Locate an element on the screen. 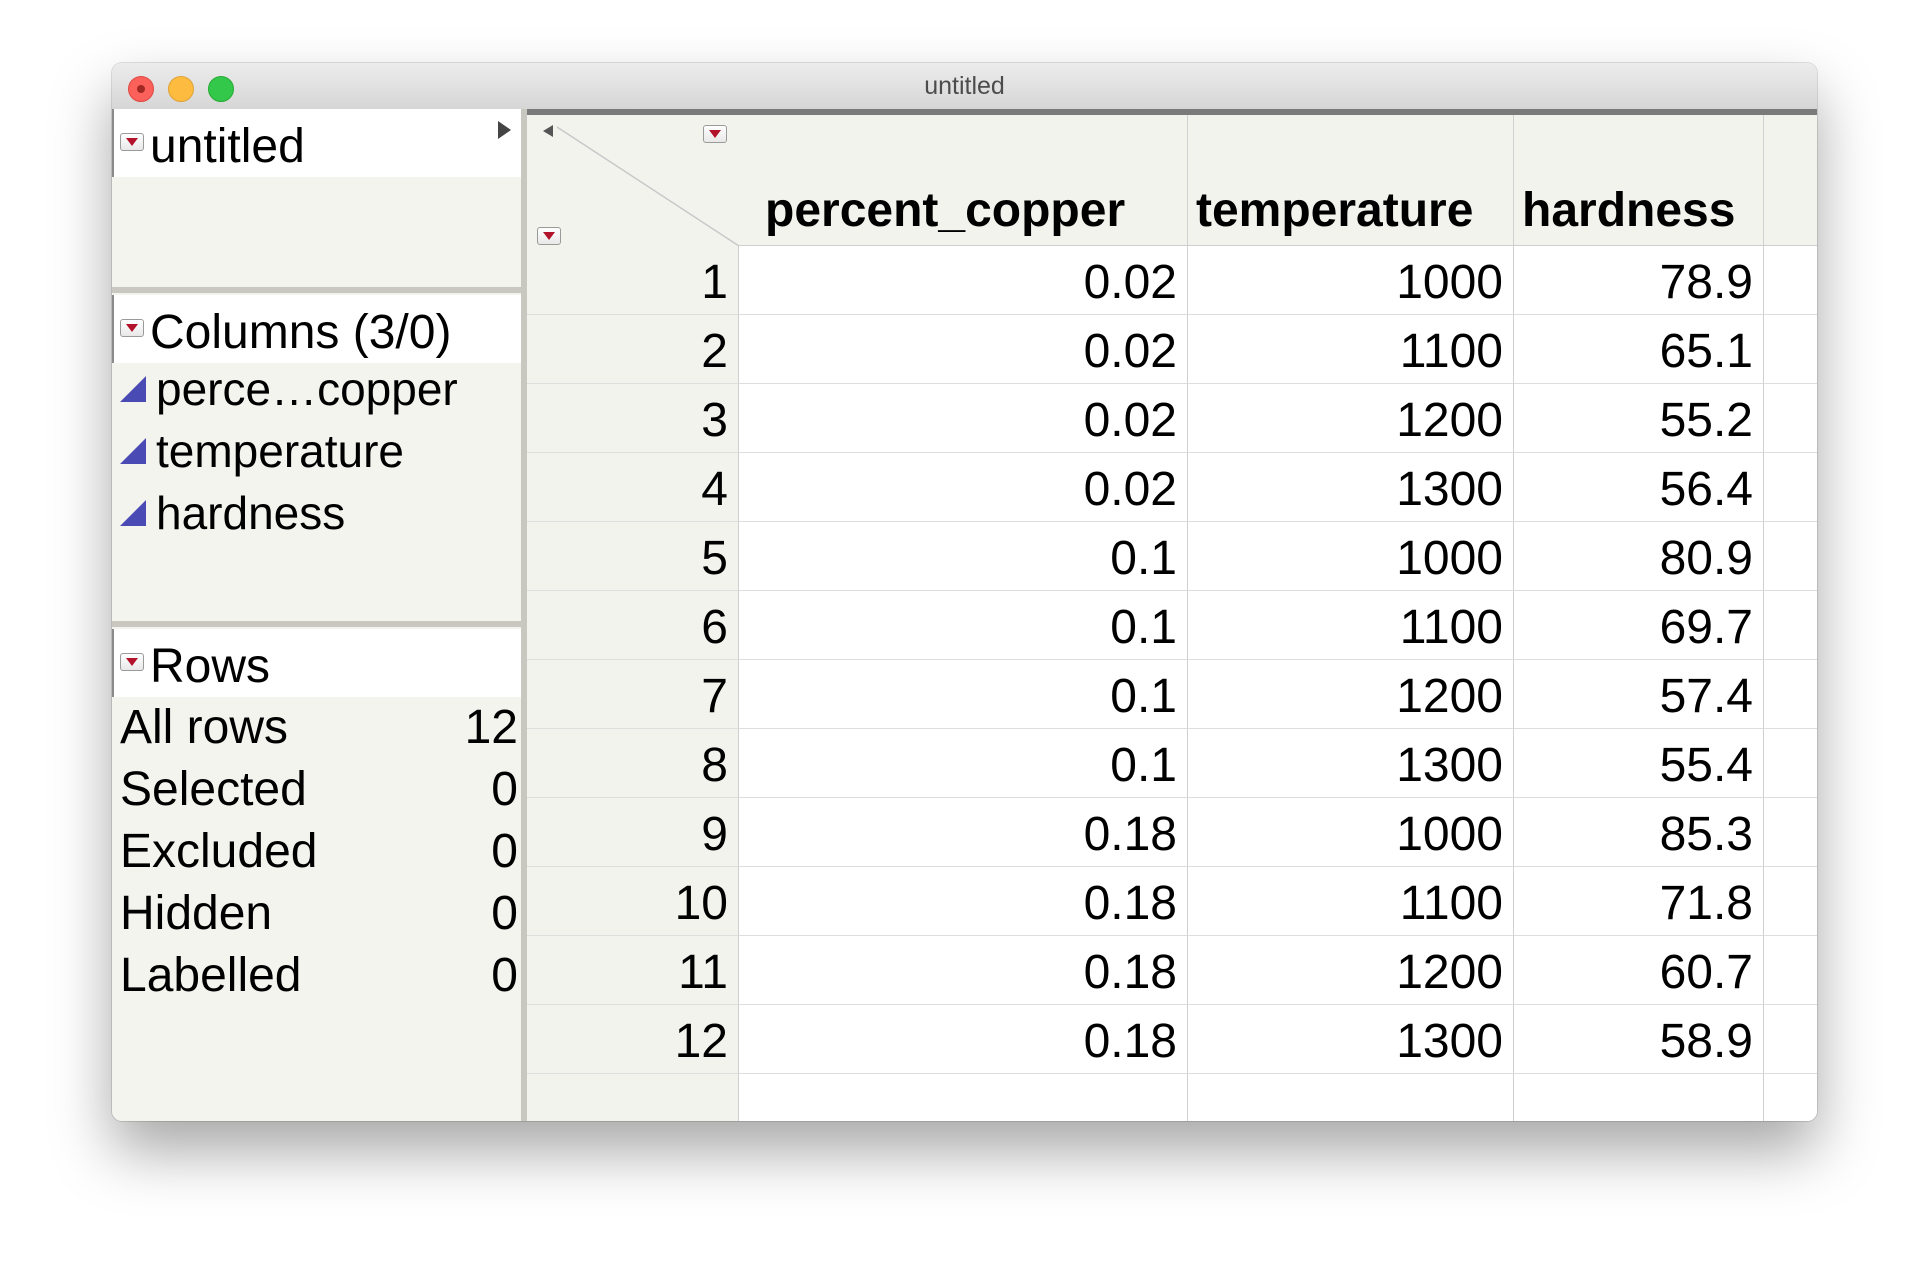 Image resolution: width=1918 pixels, height=1276 pixels. column-item-temperature: temperature is located at coordinates (262, 451).